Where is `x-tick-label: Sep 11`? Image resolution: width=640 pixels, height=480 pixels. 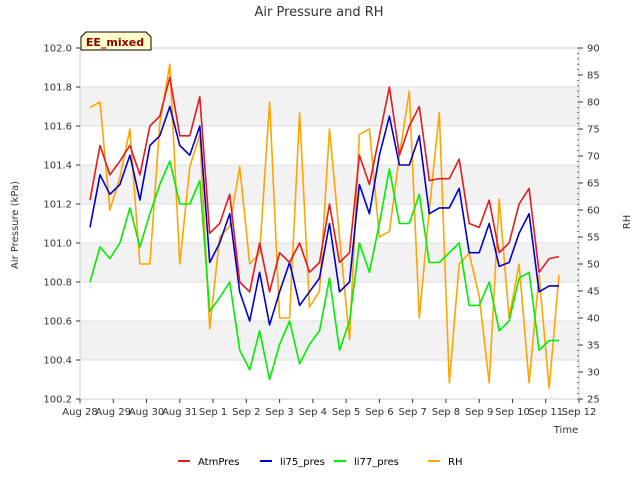
x-tick-label: Sep 11 is located at coordinates (545, 412).